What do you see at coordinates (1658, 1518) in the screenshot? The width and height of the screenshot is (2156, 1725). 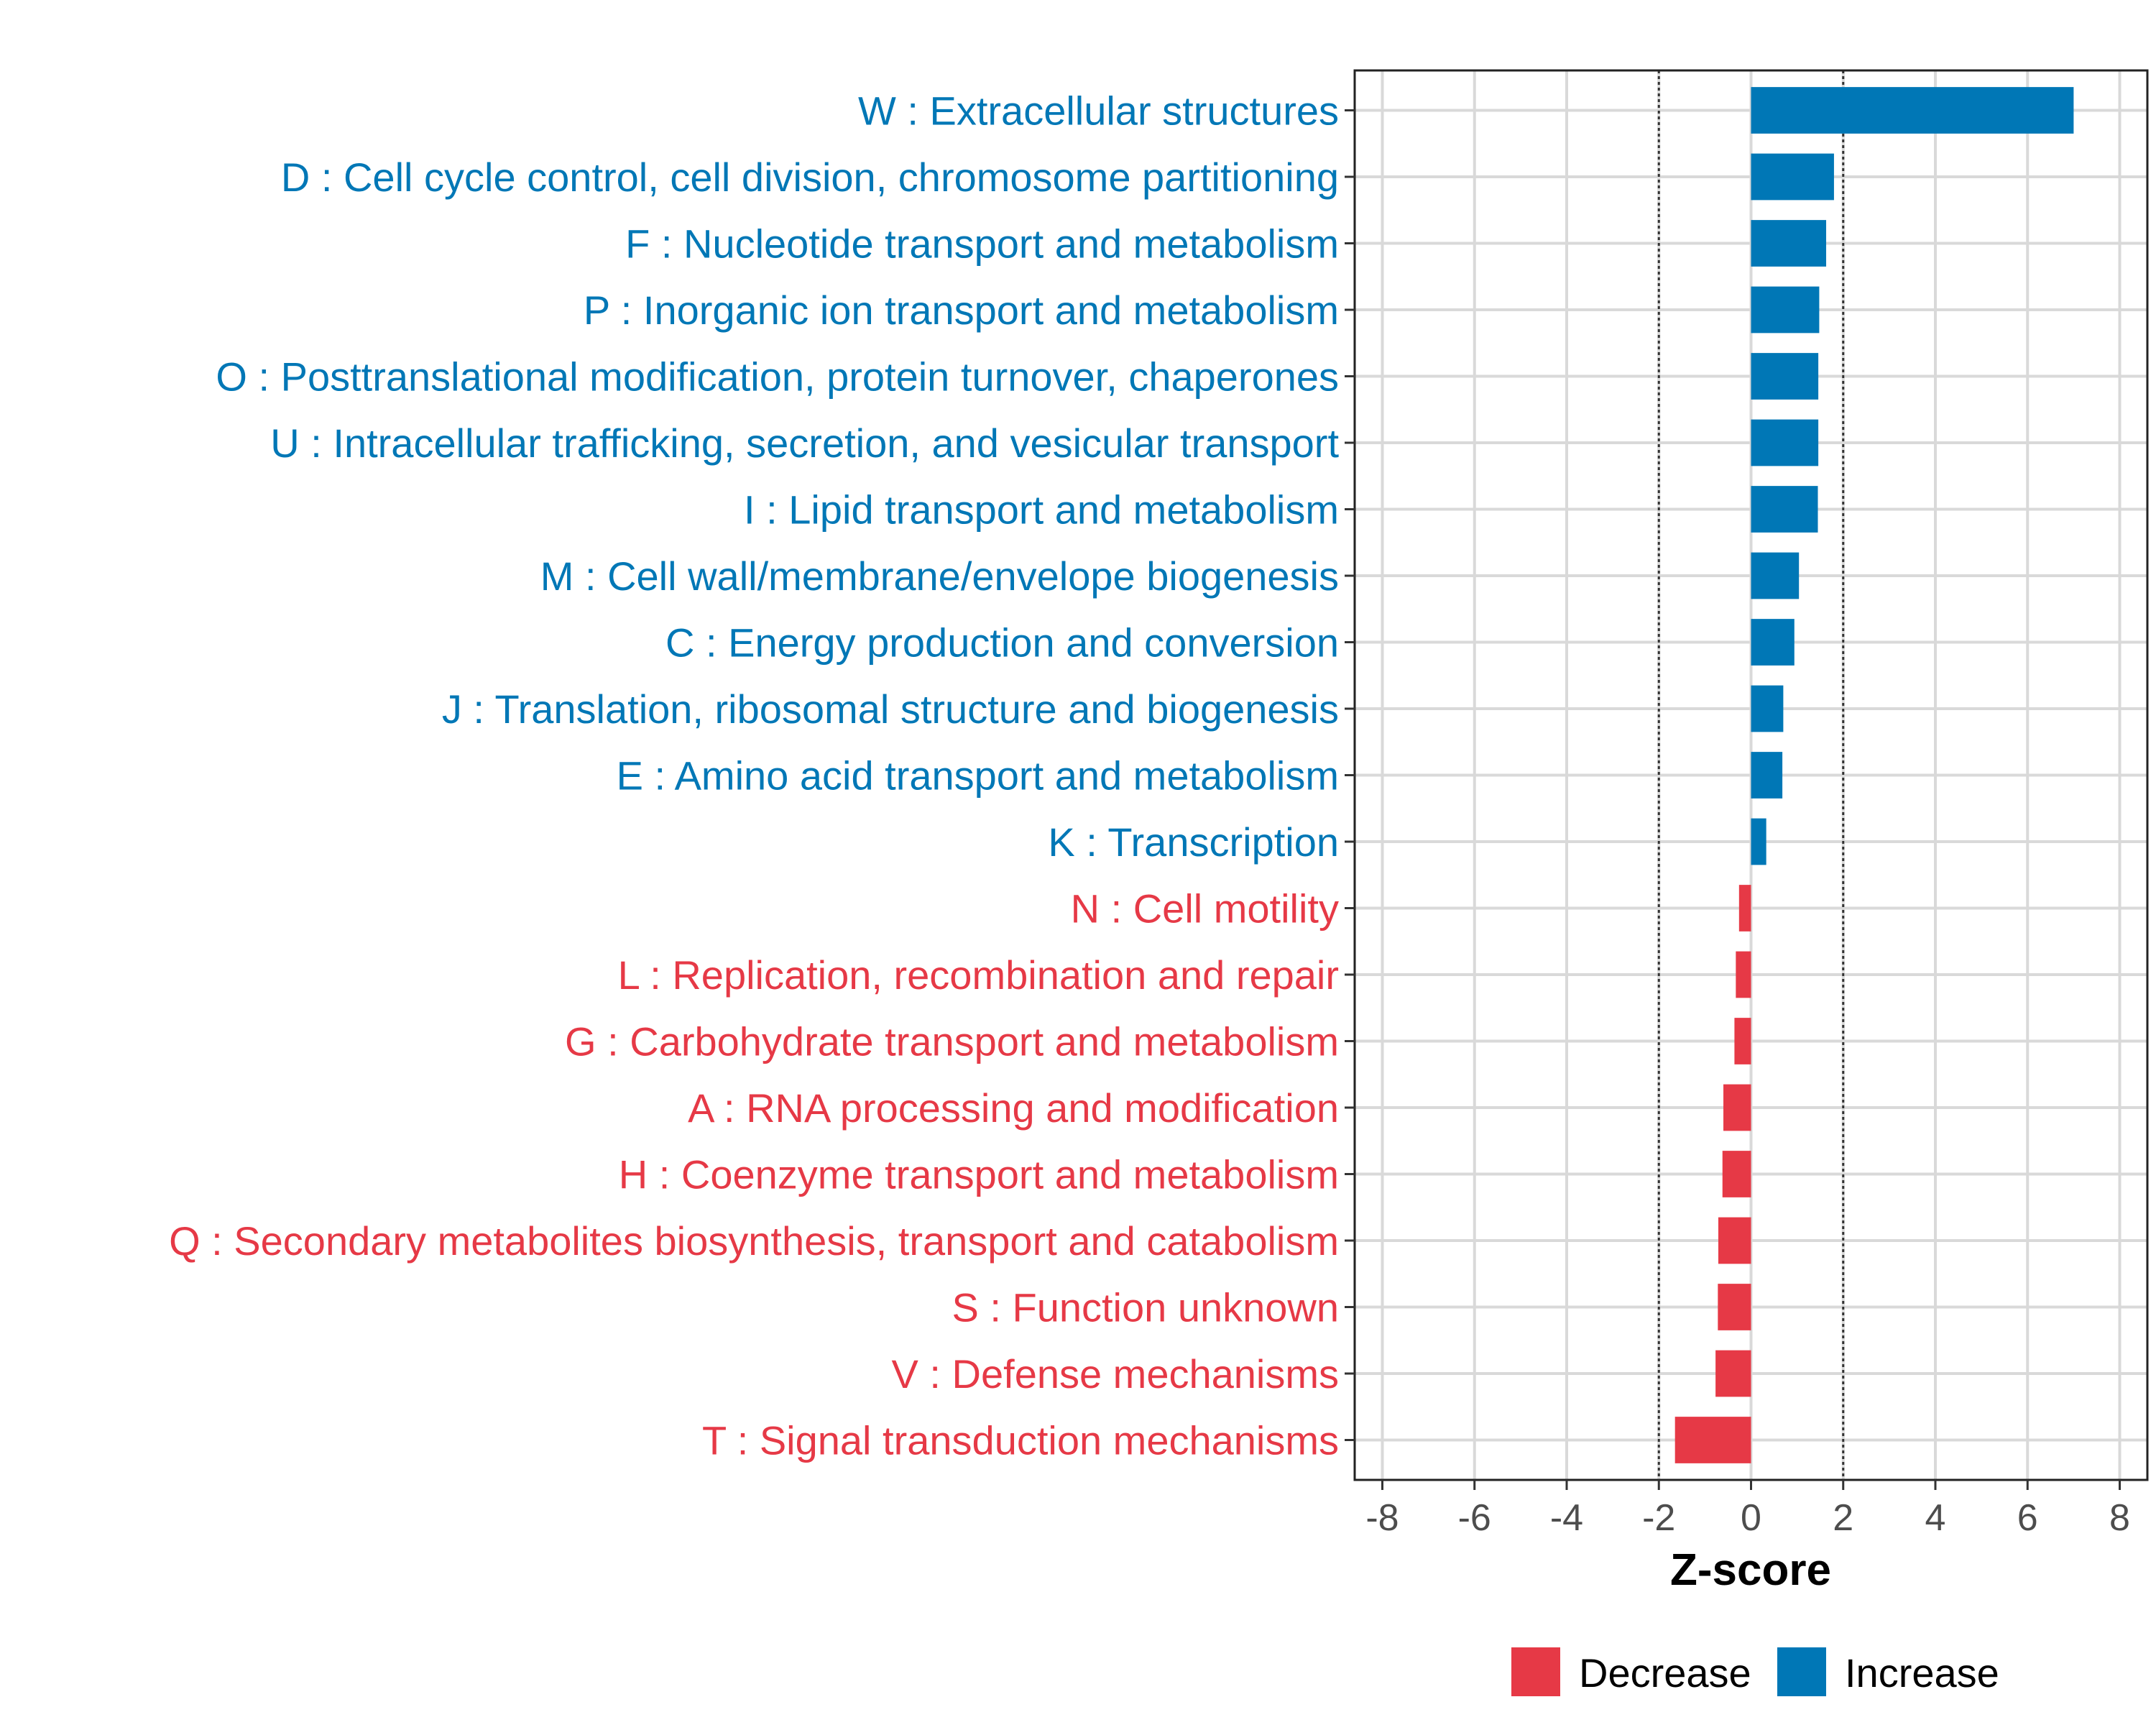 I see `x-tick-label: -2` at bounding box center [1658, 1518].